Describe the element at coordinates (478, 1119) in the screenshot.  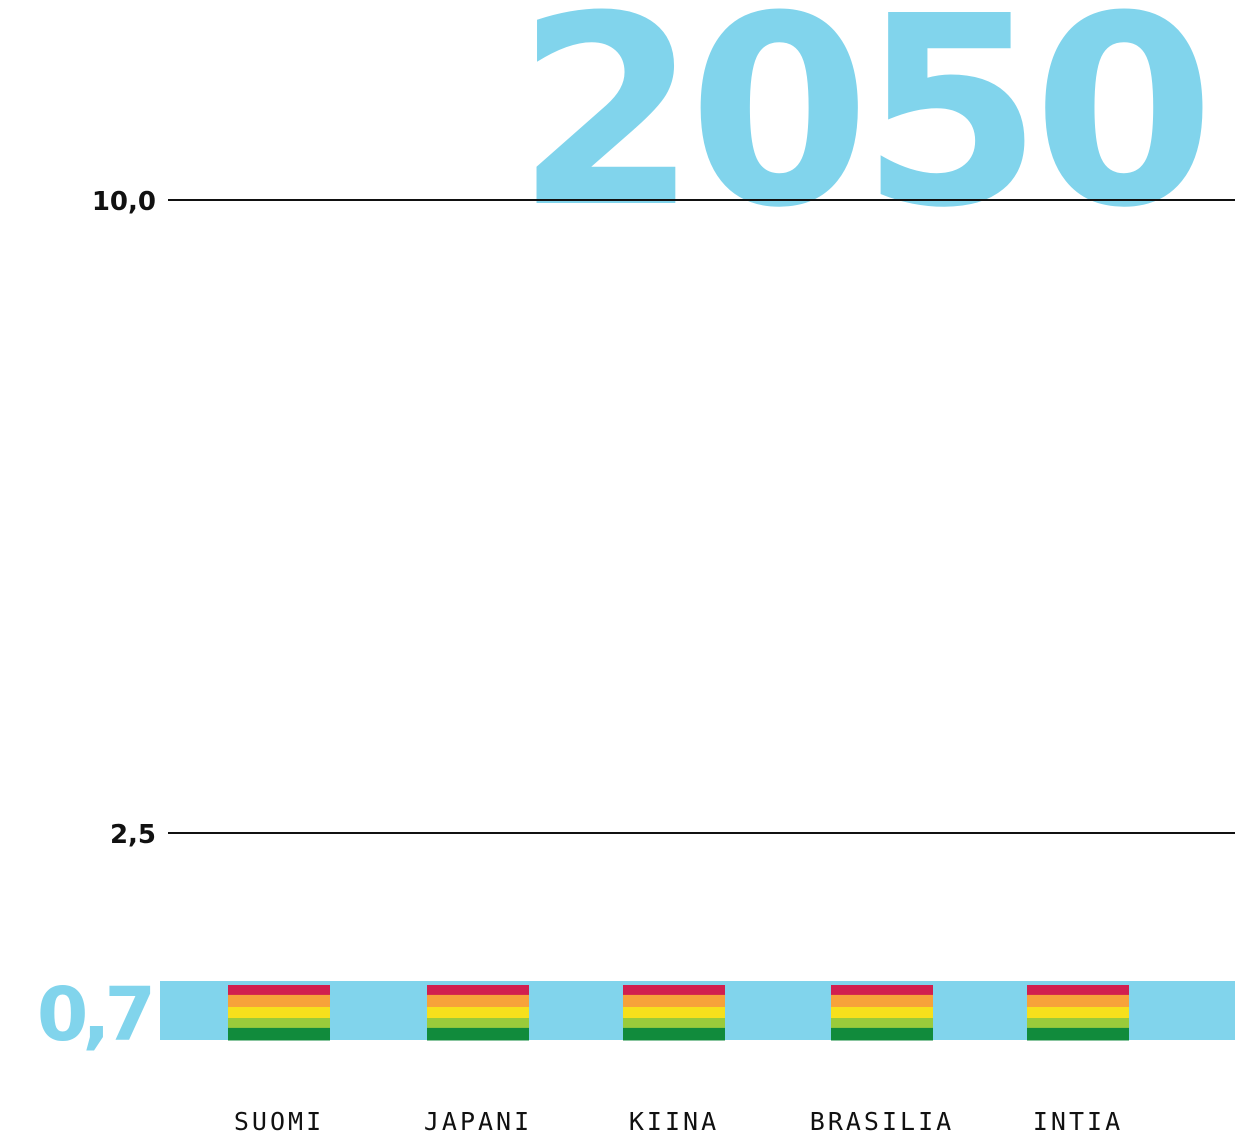
I see `category-label-japani: JAPANI` at that location.